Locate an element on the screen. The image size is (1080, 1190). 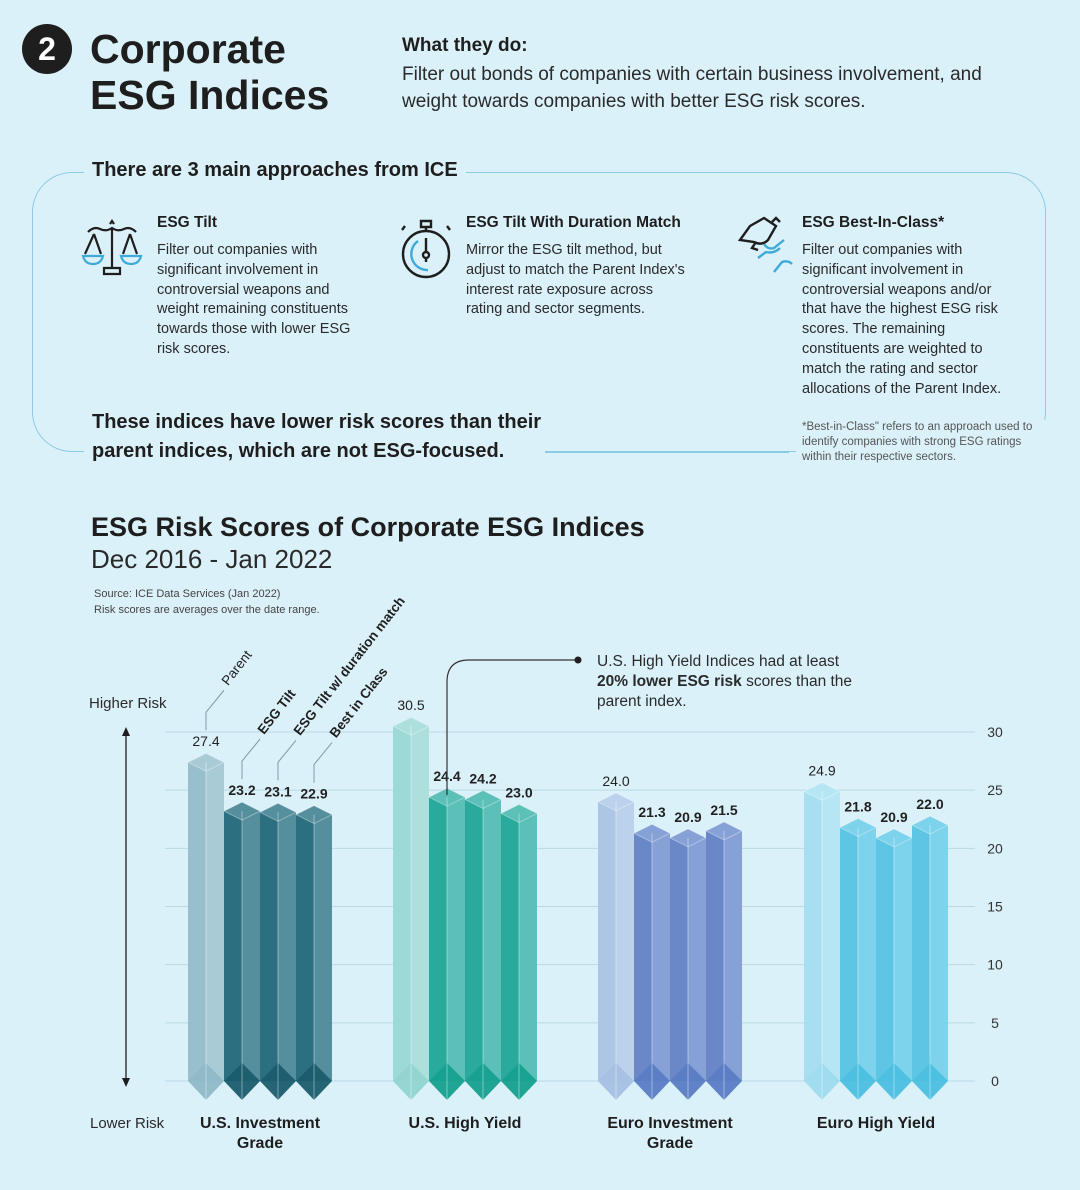
annotation-text: U.S. High Yield Indices had at least is located at coordinates (718, 661).